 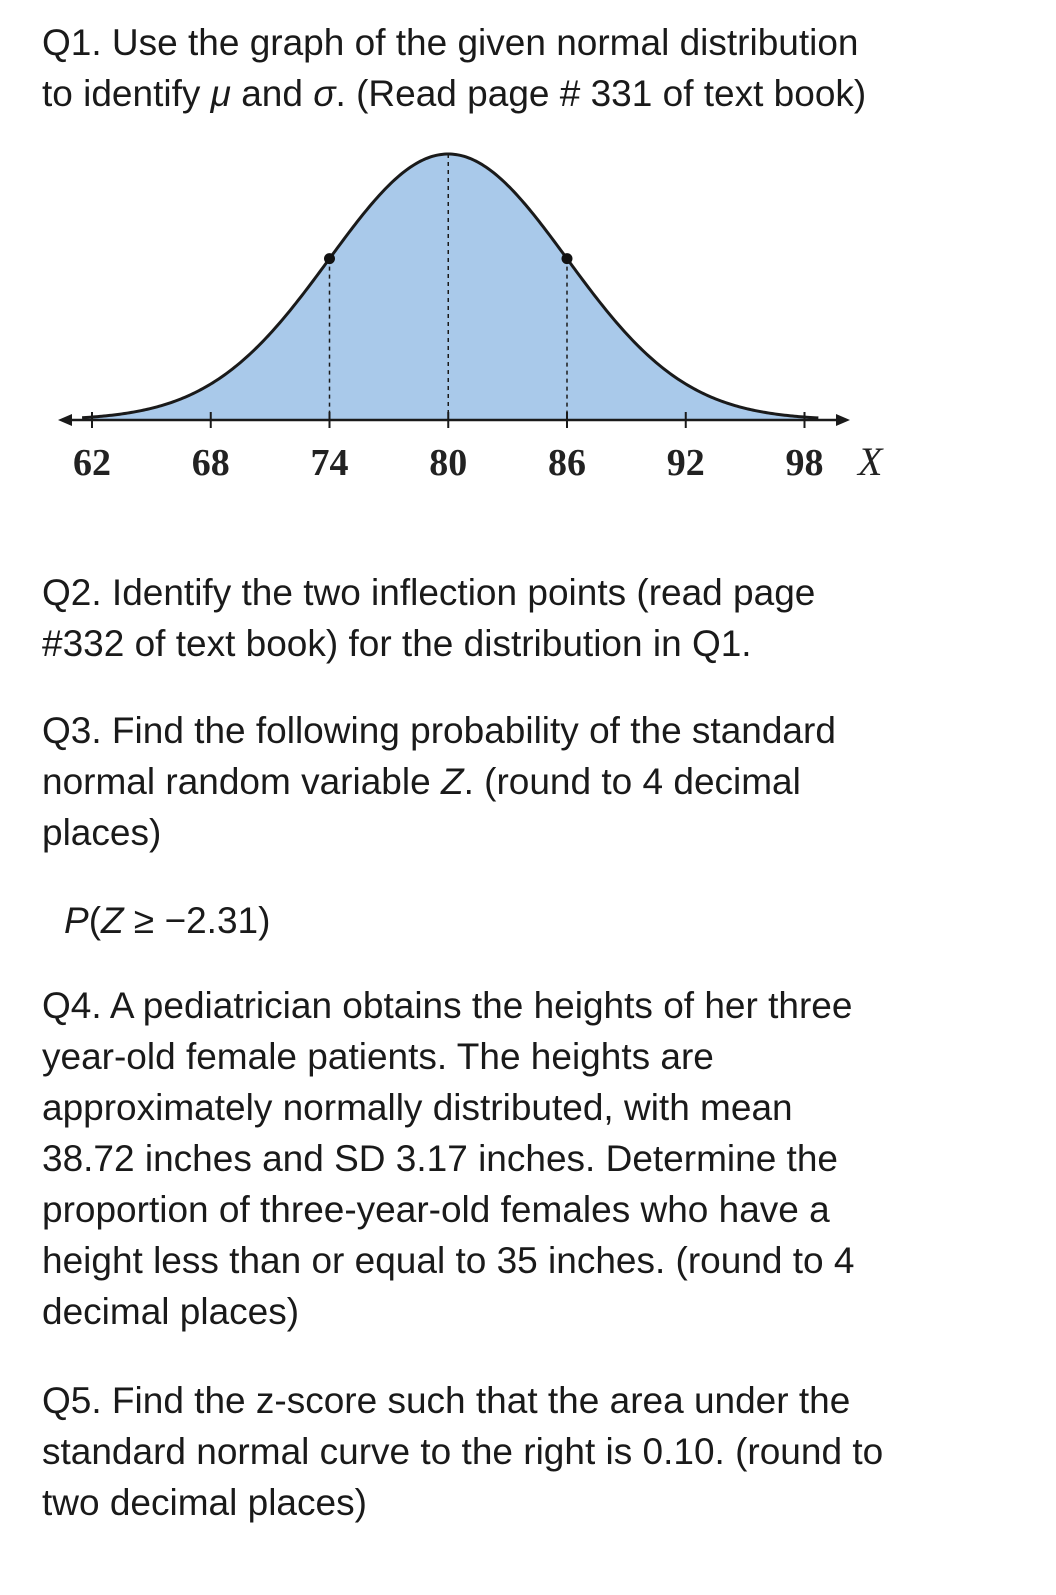 What do you see at coordinates (632, 781) in the screenshot?
I see `question-3-suffix: . (round to 4 decimal` at bounding box center [632, 781].